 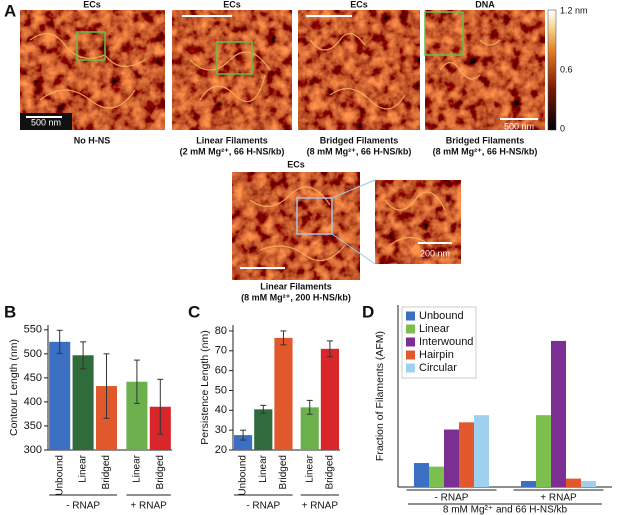 I want to click on scale-label: 200 nm, so click(x=435, y=253).